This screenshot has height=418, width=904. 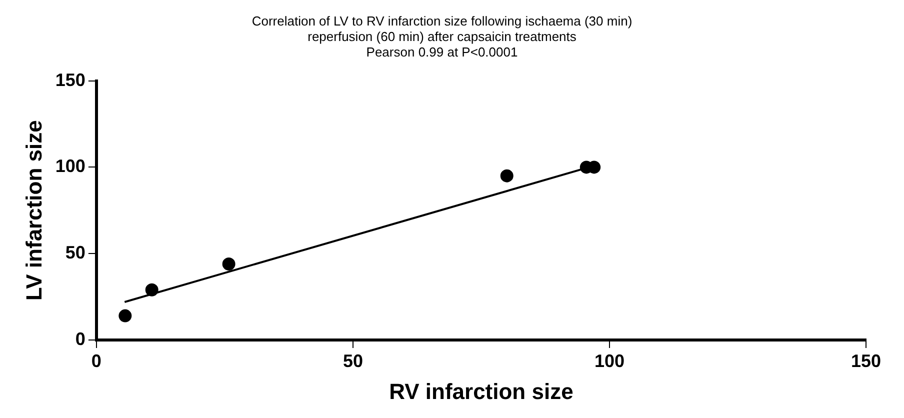 I want to click on chart-title: Correlation of LV to RV infarction size following ischaema (30 min) reperfusion (60 min) after capsaicin treatments Pearson 0.99 at P<0.0001, so click(x=442, y=36).